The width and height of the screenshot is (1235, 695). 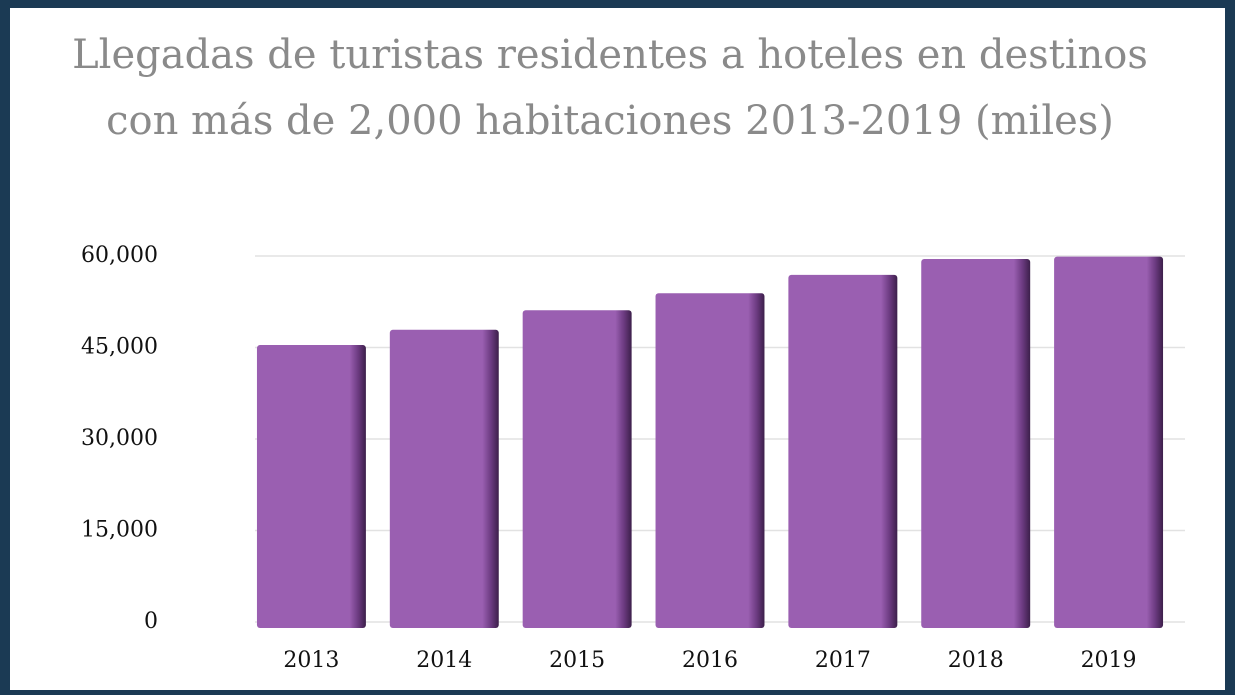 I want to click on y-tick-label: 30,000, so click(x=119, y=438).